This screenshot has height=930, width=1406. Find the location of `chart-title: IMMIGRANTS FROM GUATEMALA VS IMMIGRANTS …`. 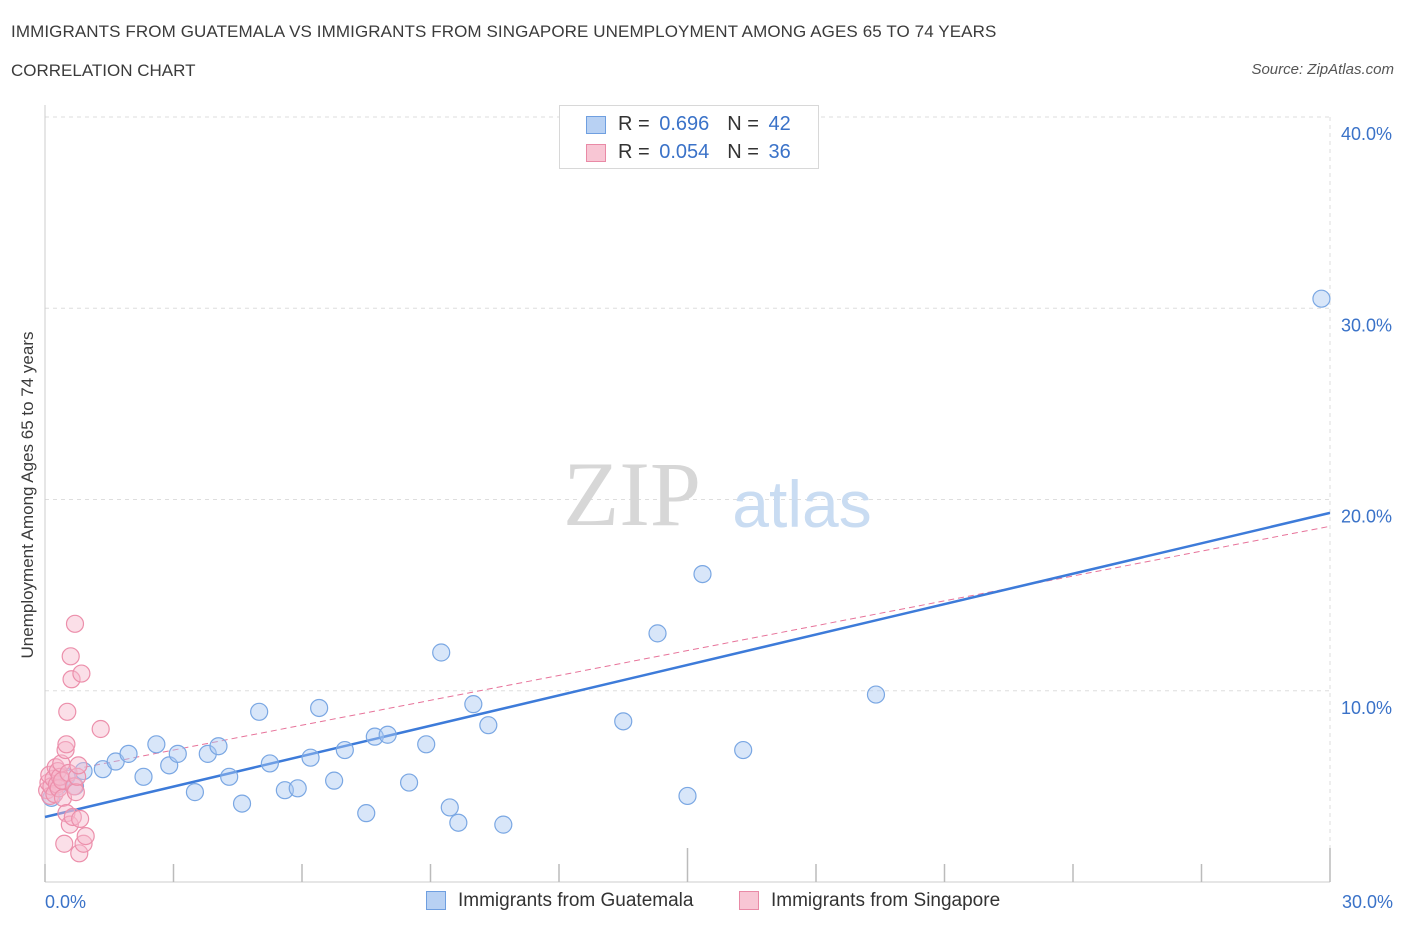

chart-title: IMMIGRANTS FROM GUATEMALA VS IMMIGRANTS … is located at coordinates (504, 31).